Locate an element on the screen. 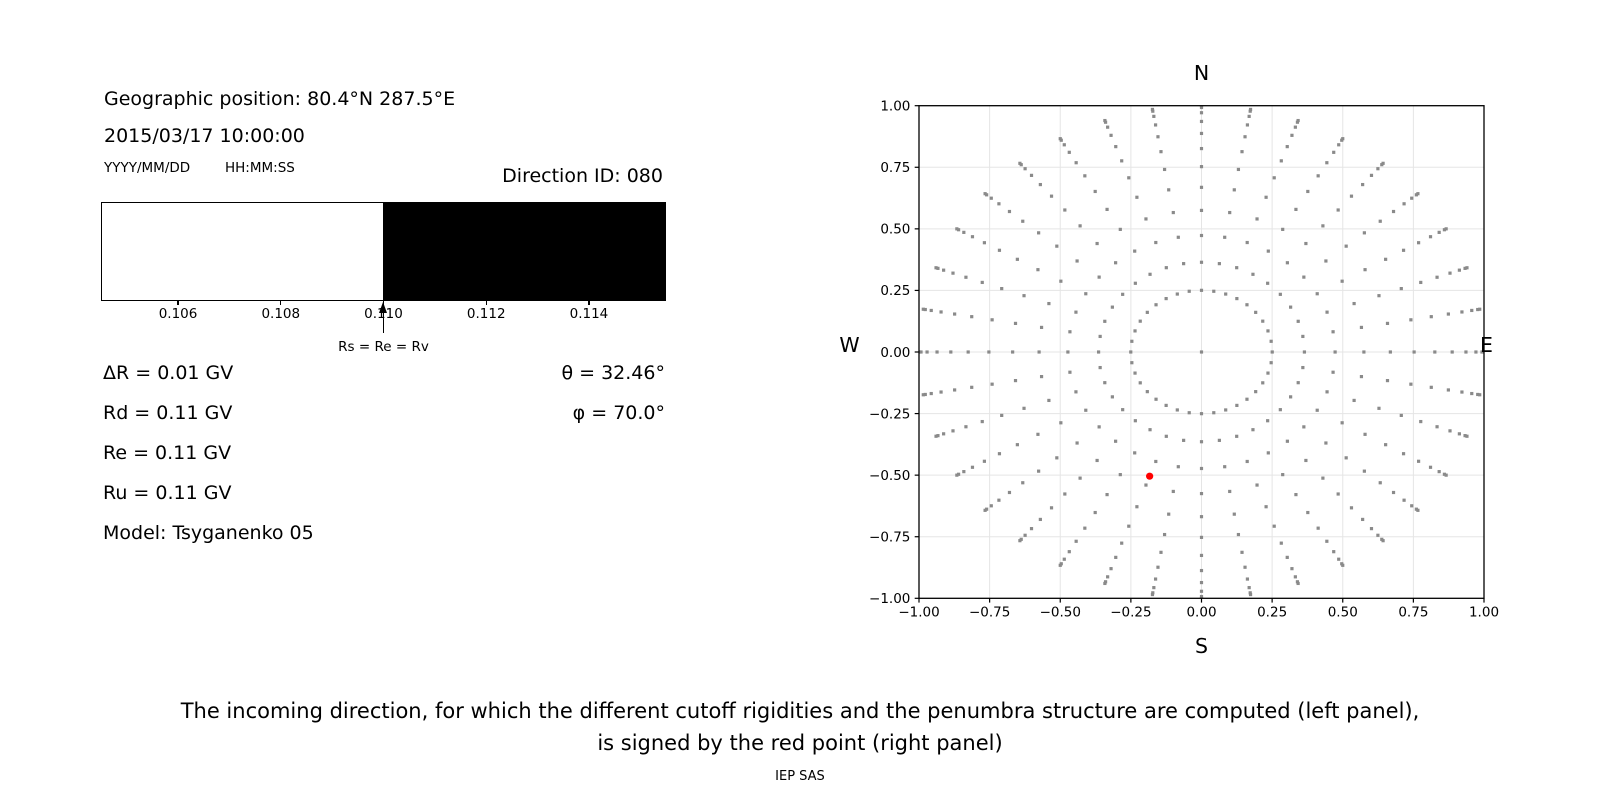  x-axis-tick-label: −1.00 is located at coordinates (918, 613).